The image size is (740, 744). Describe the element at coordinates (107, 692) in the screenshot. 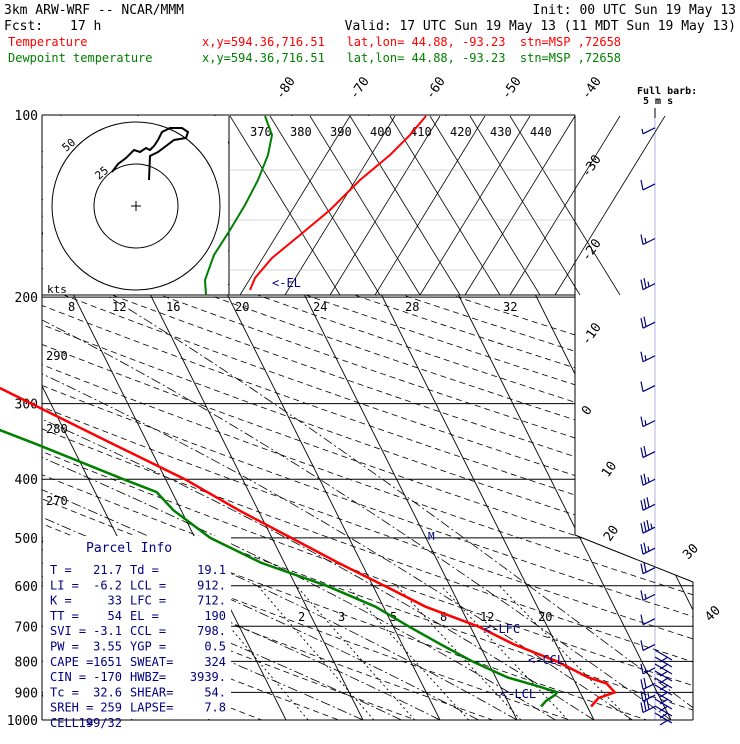

I see `parcel-cell-8-1: 32.6` at that location.